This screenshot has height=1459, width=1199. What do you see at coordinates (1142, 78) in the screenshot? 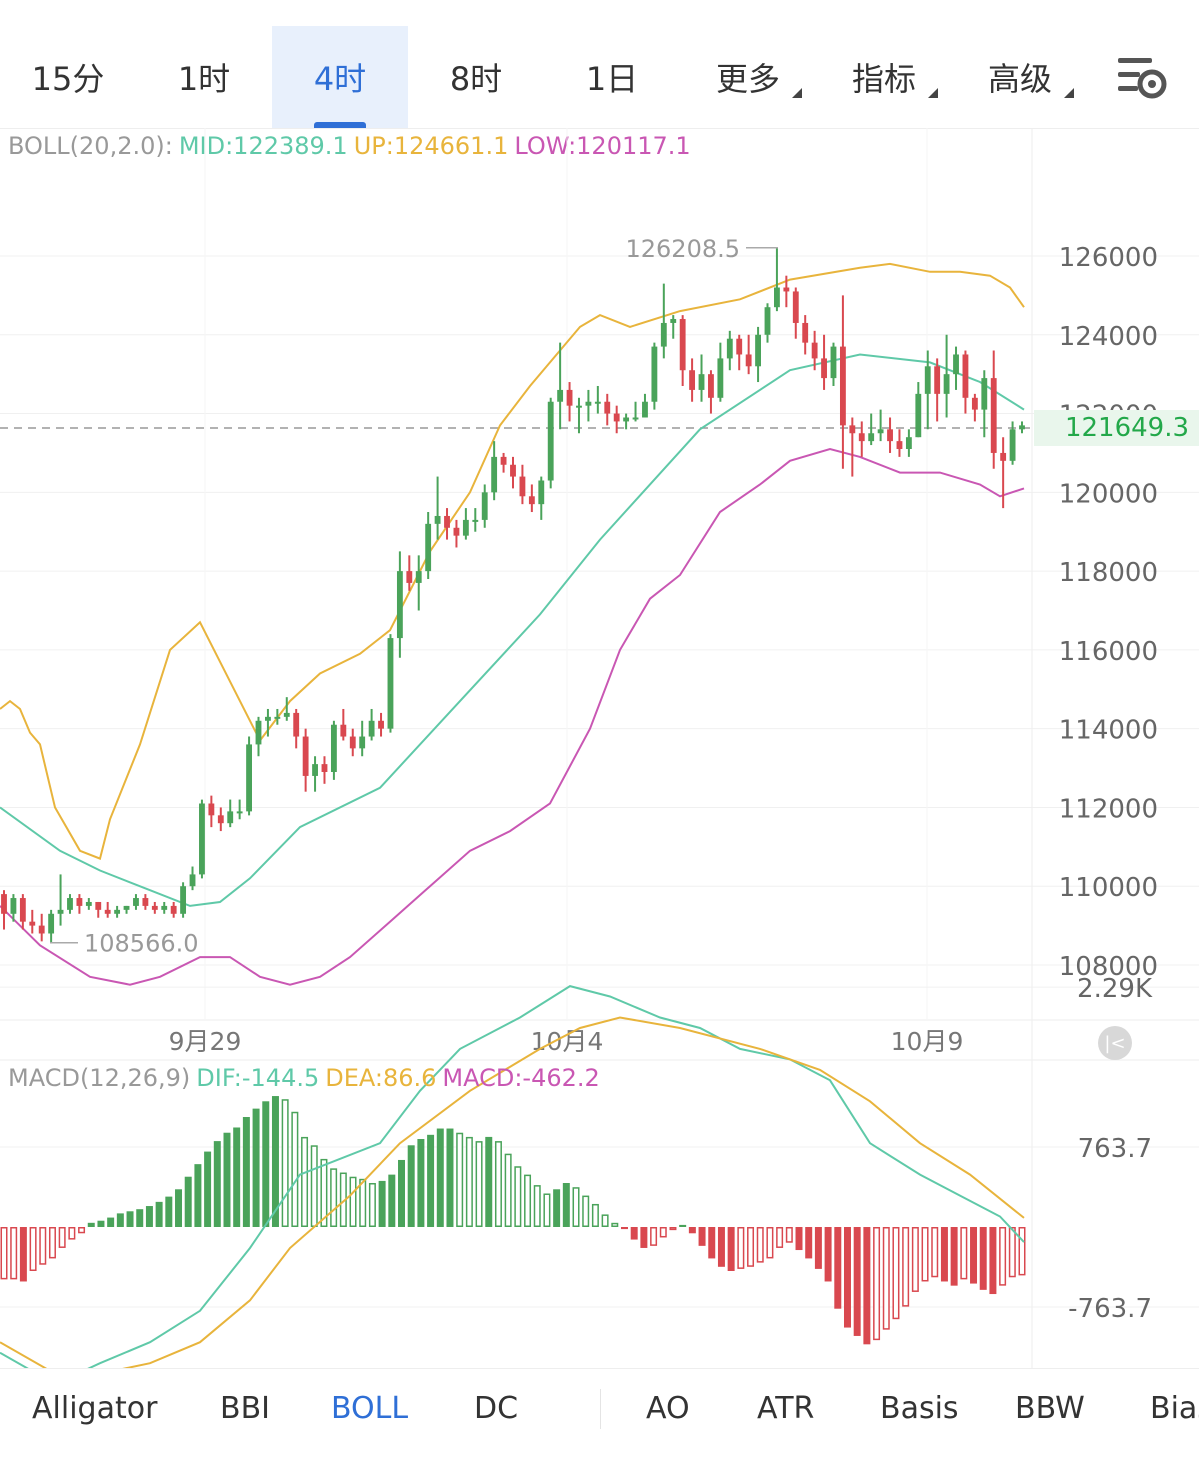
I see `chart-settings-icon` at bounding box center [1142, 78].